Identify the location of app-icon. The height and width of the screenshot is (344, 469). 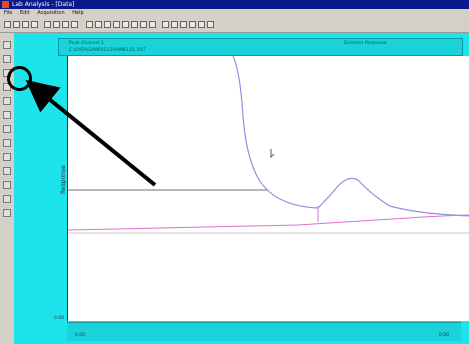
(5, 4).